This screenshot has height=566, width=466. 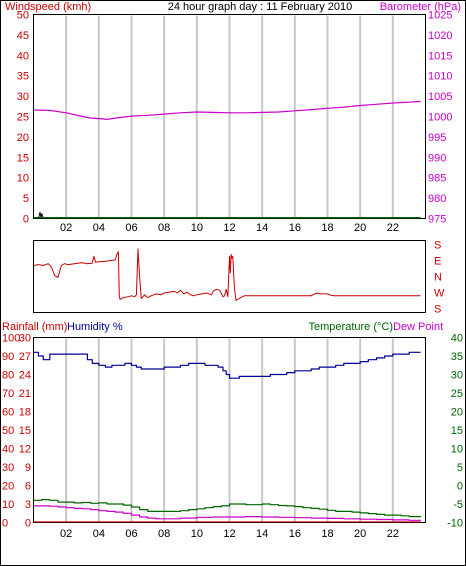 What do you see at coordinates (25, 431) in the screenshot?
I see `rainfall-tick-label: 15` at bounding box center [25, 431].